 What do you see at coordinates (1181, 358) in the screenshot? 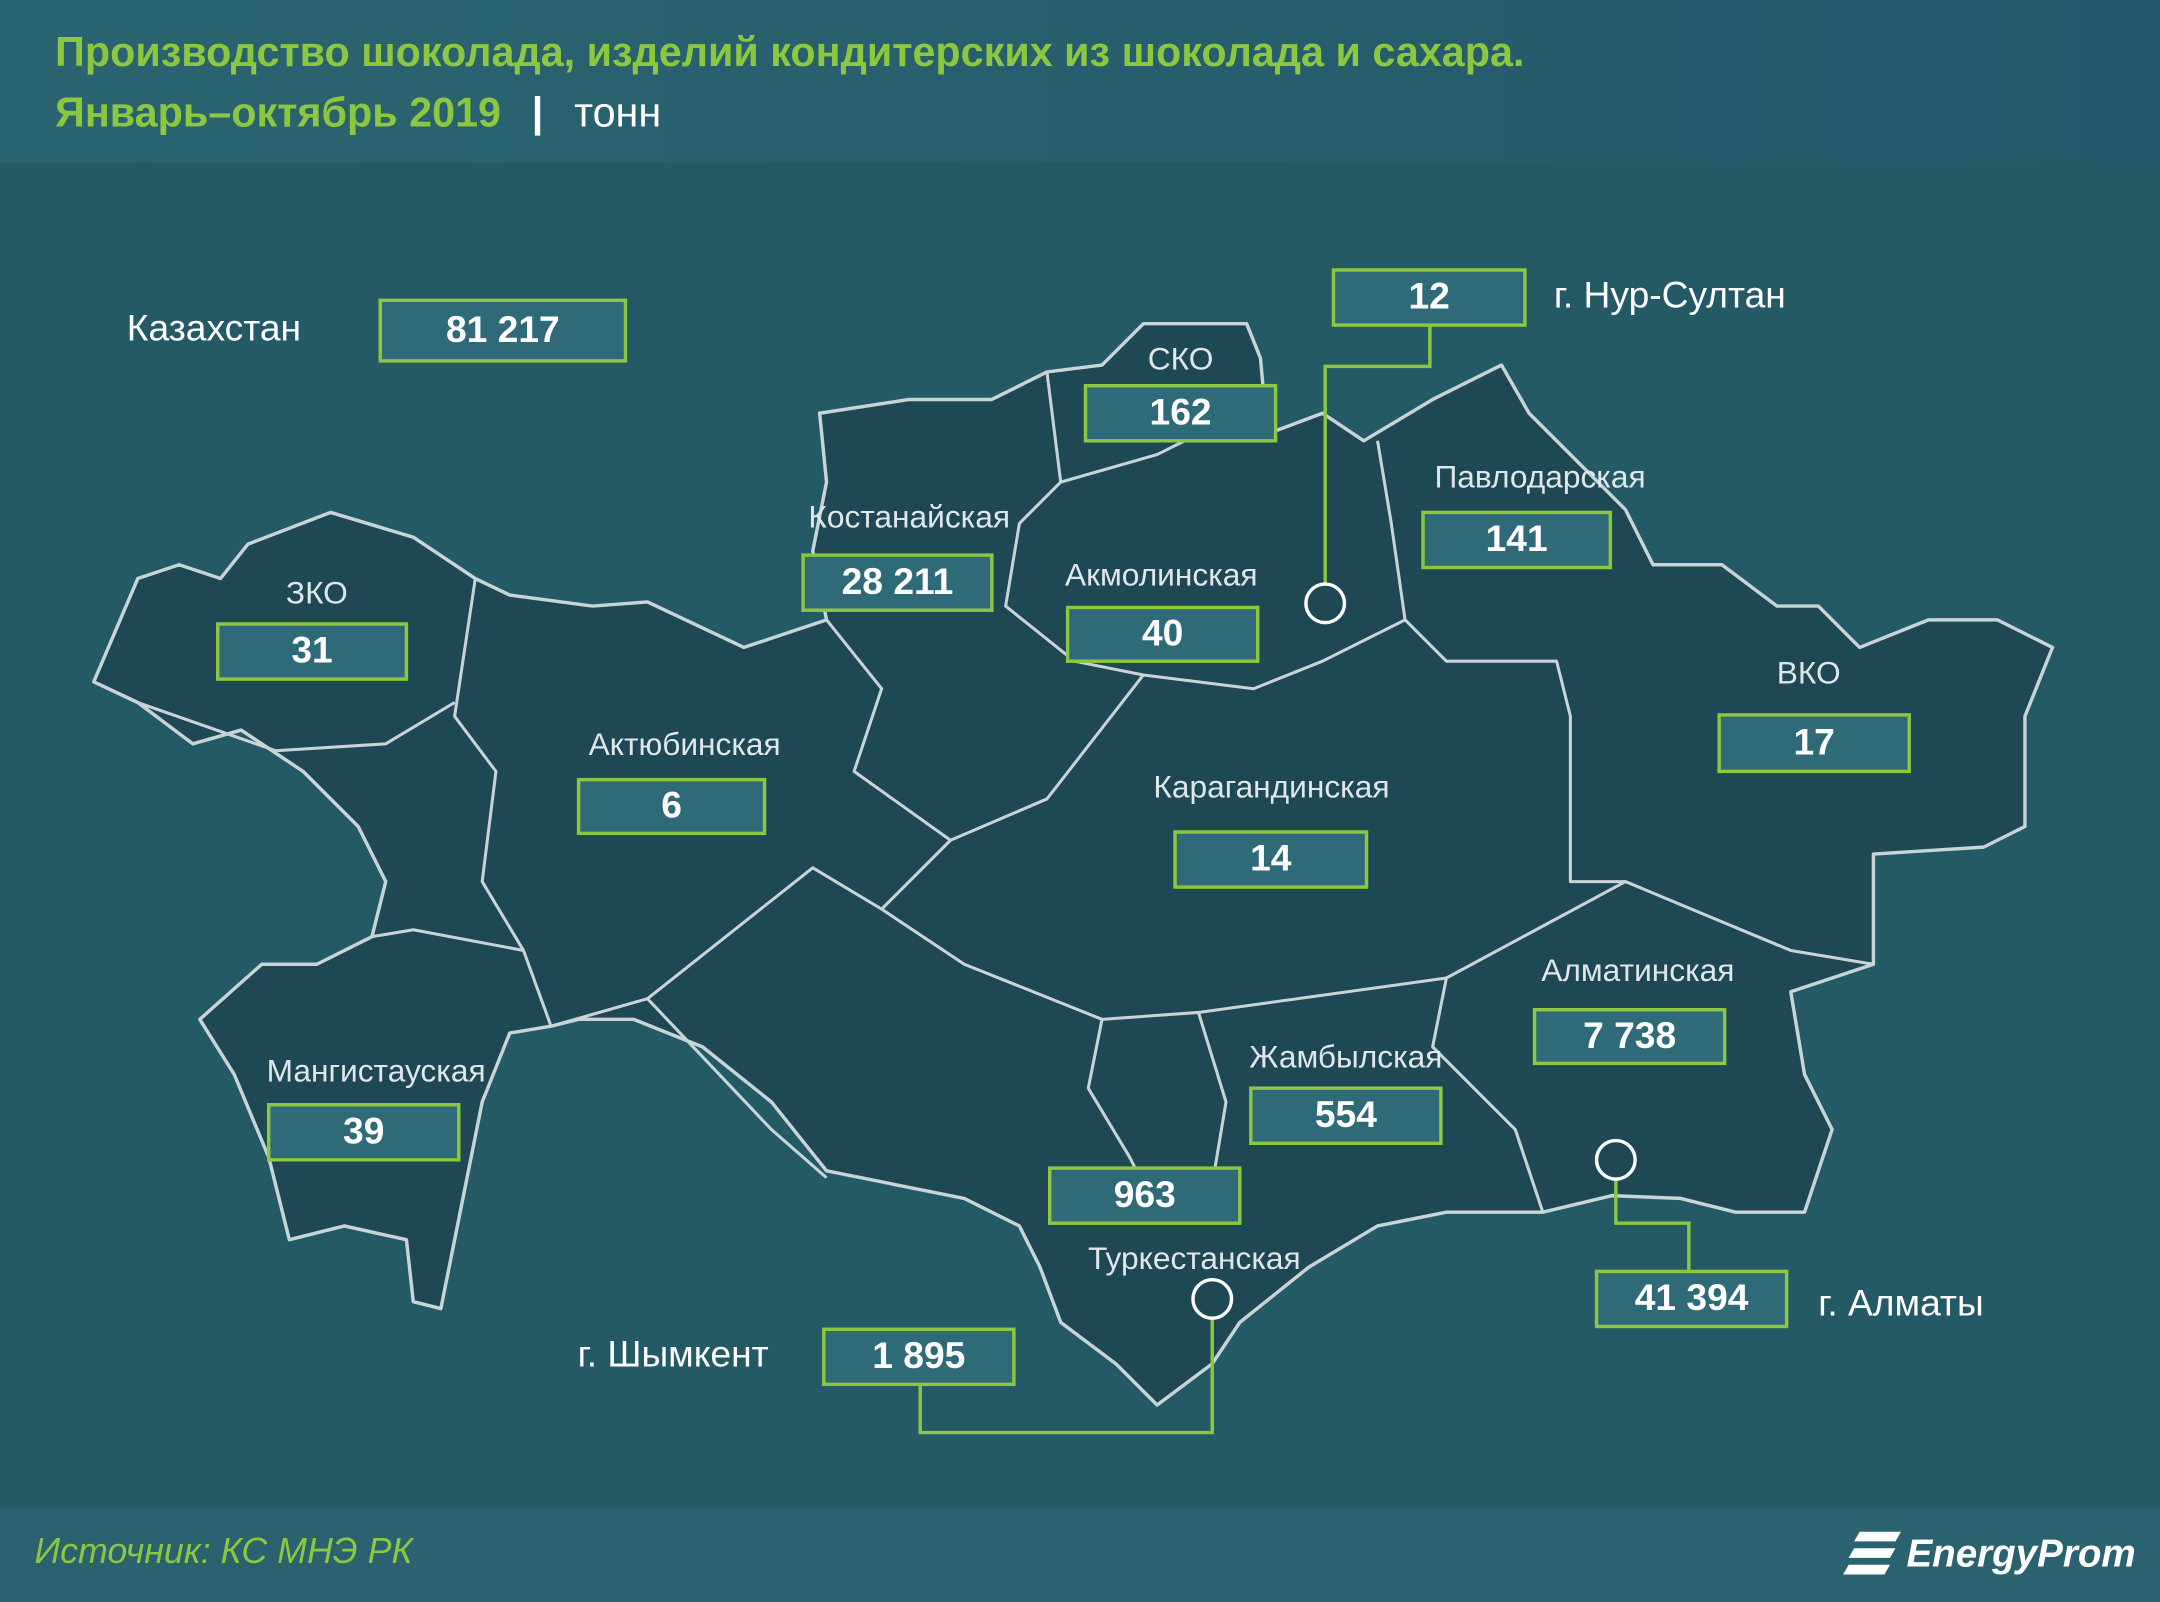
I see `region-name: СКО` at bounding box center [1181, 358].